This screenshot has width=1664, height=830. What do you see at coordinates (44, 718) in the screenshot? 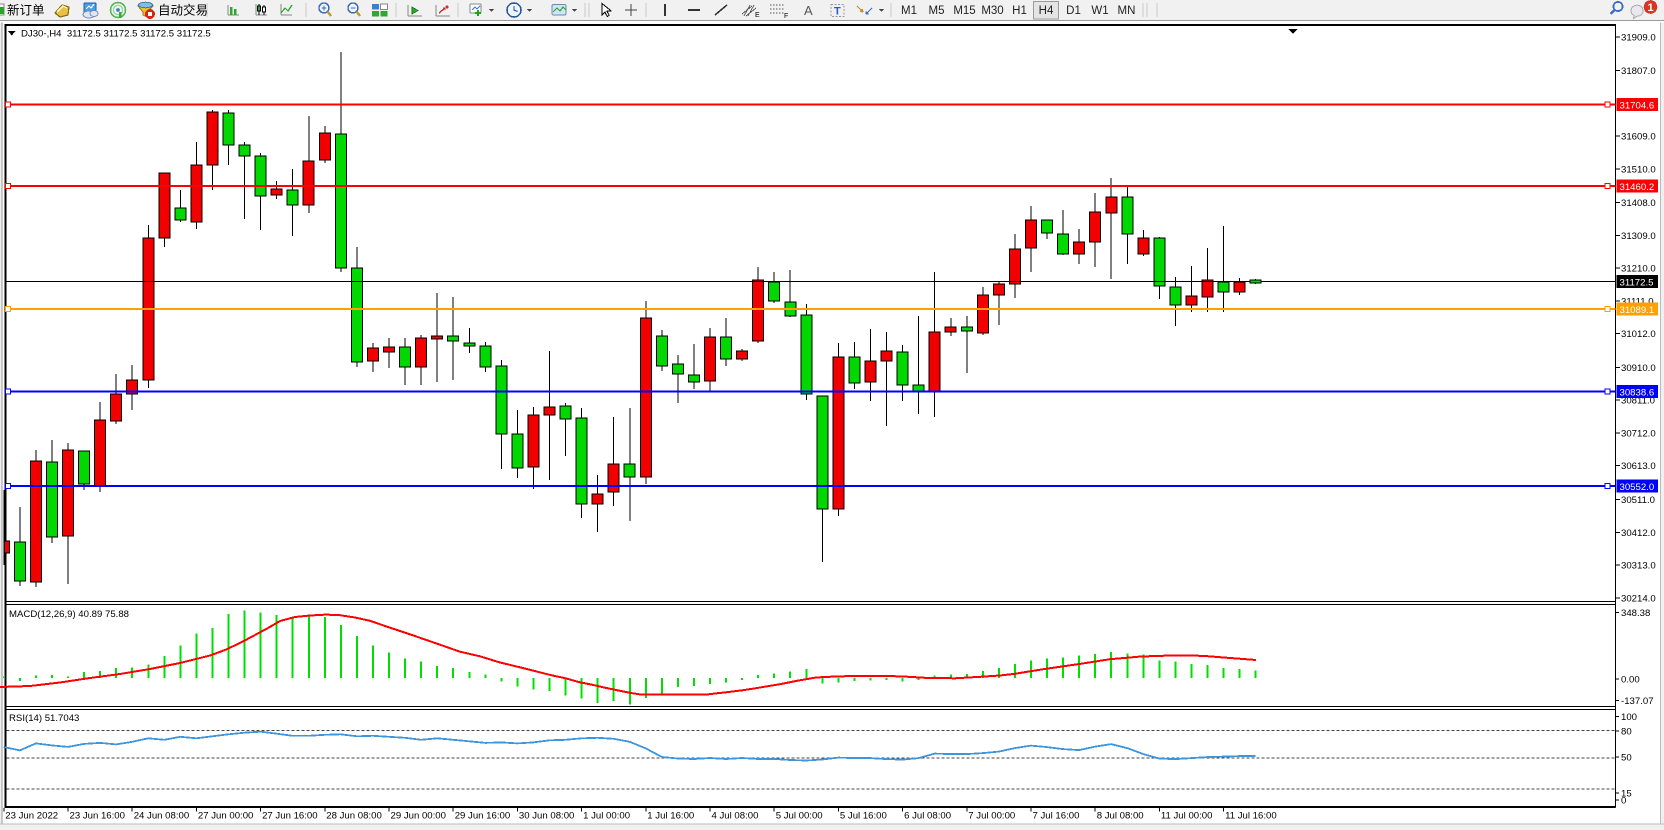
I see `svg-text: RSI(14) 51.7043` at bounding box center [44, 718].